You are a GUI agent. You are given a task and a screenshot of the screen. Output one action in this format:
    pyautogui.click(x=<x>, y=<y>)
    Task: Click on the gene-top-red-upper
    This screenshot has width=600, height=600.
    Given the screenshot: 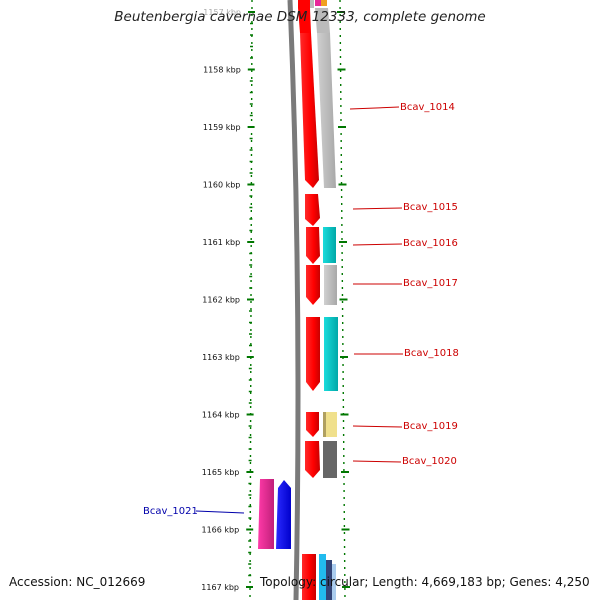 What is the action you would take?
    pyautogui.click(x=304, y=20)
    